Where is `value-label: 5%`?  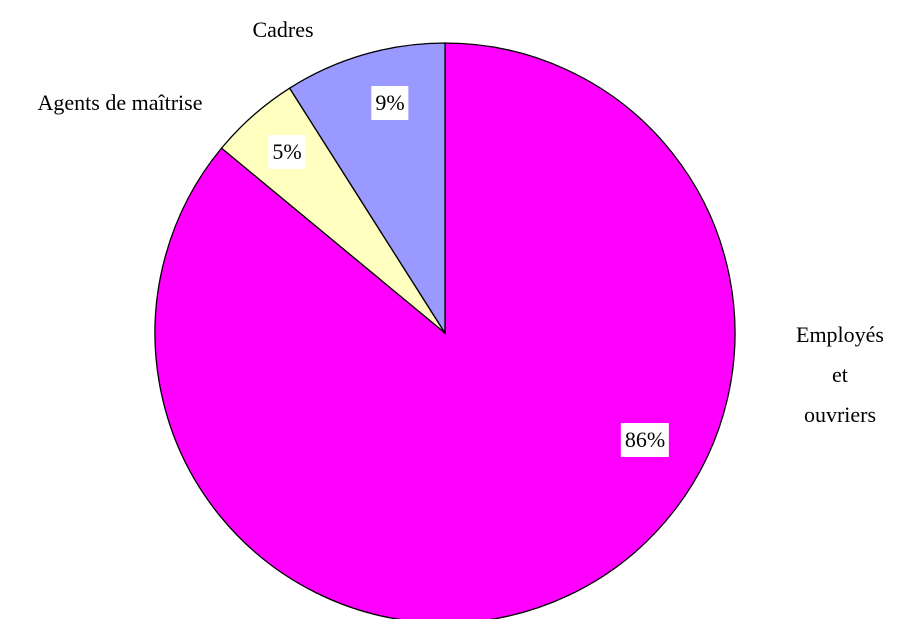 value-label: 5% is located at coordinates (287, 152).